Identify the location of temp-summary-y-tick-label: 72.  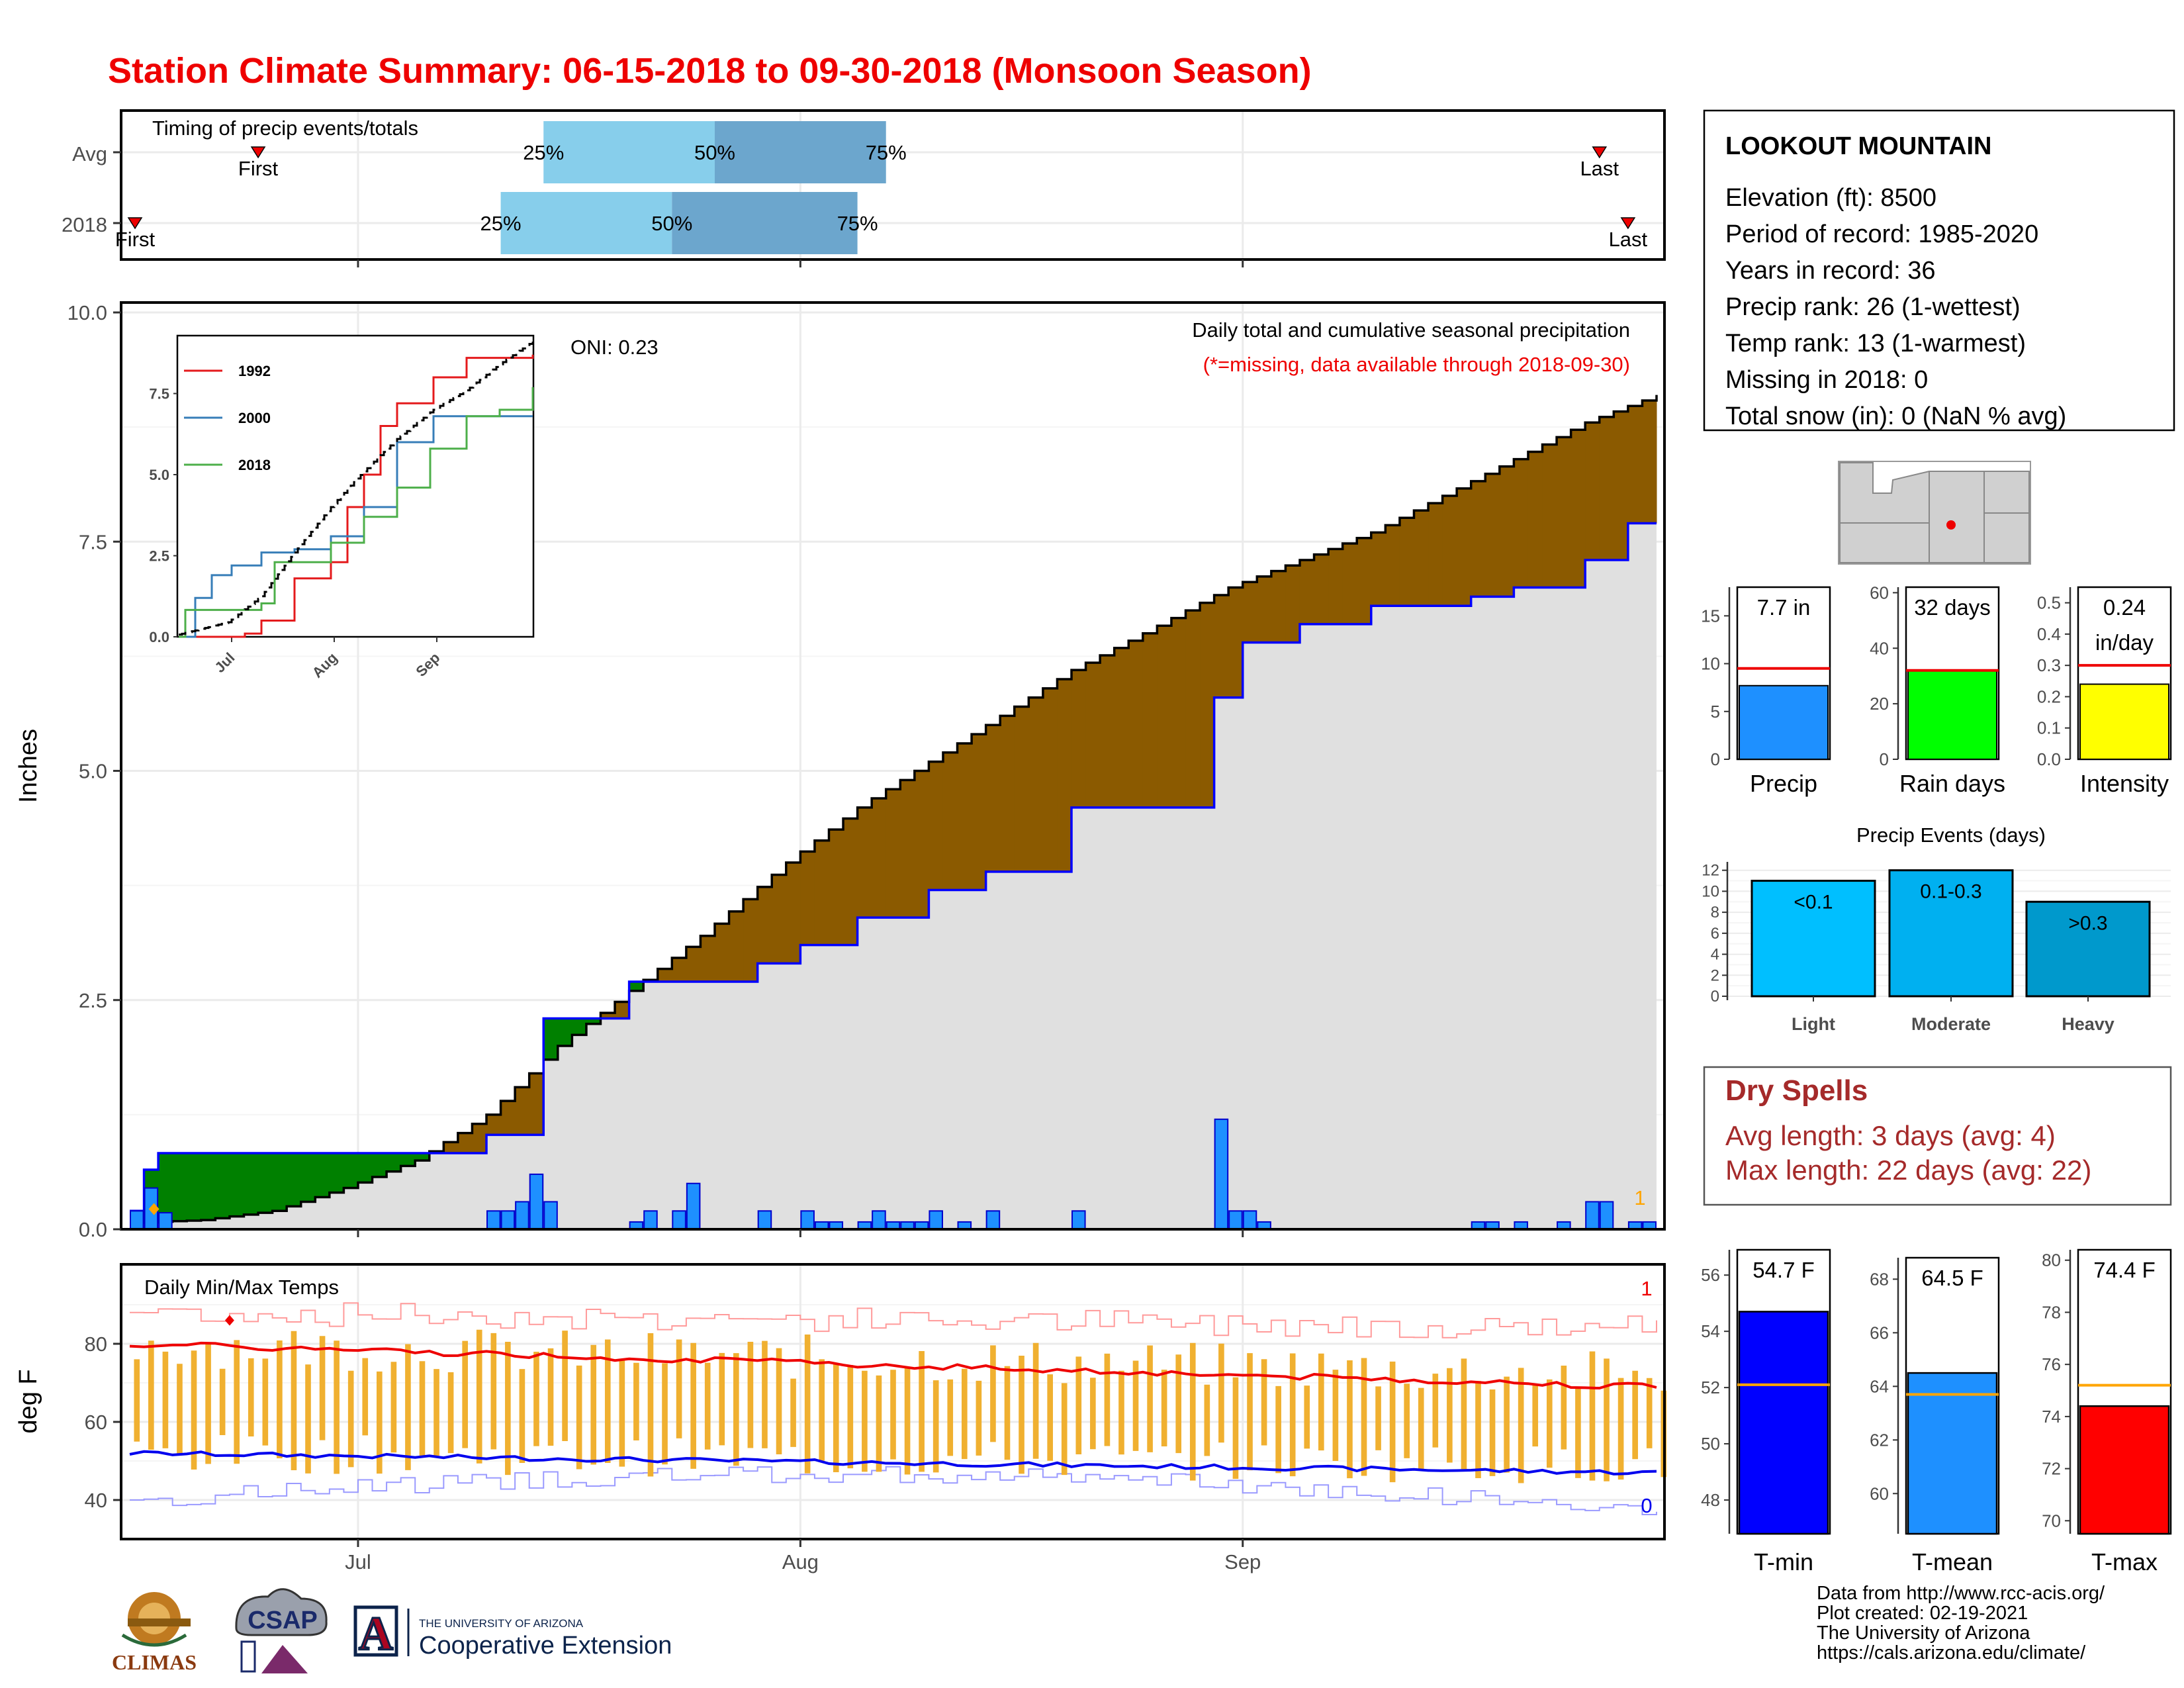
(2051, 1469).